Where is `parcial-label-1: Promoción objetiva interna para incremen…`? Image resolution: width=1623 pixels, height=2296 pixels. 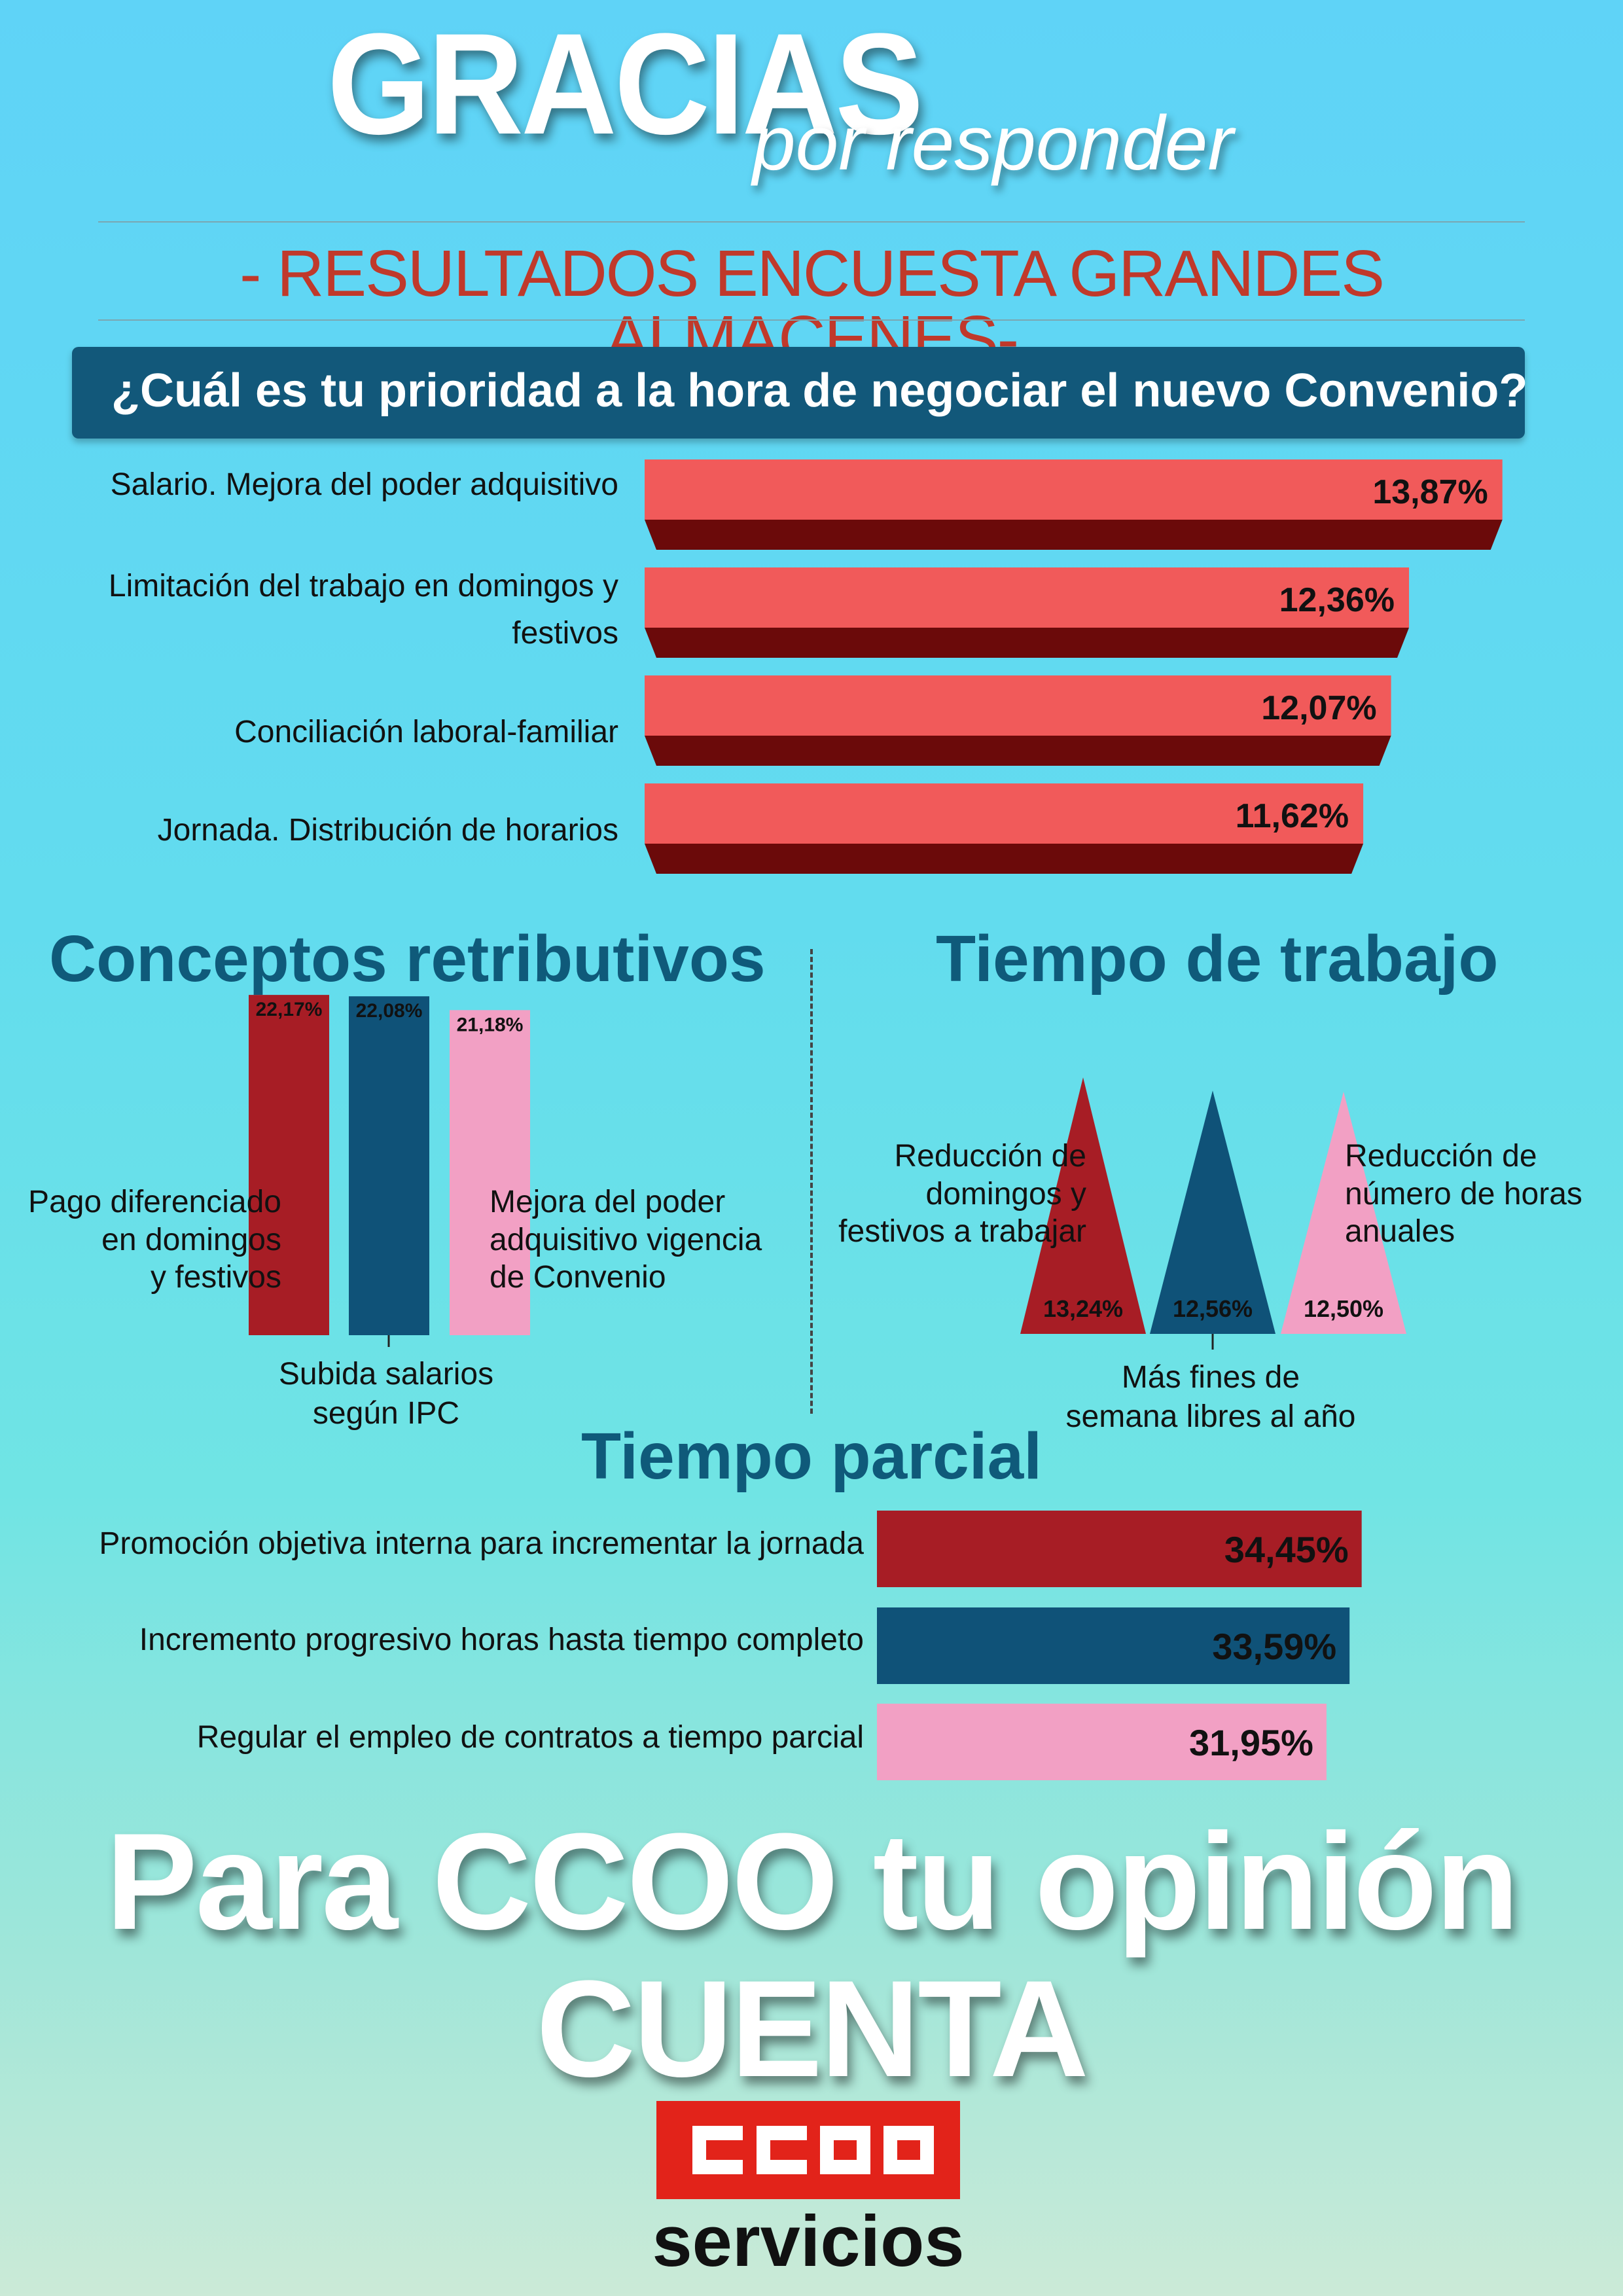
parcial-label-1: Promoción objetiva interna para incremen… is located at coordinates (481, 1543).